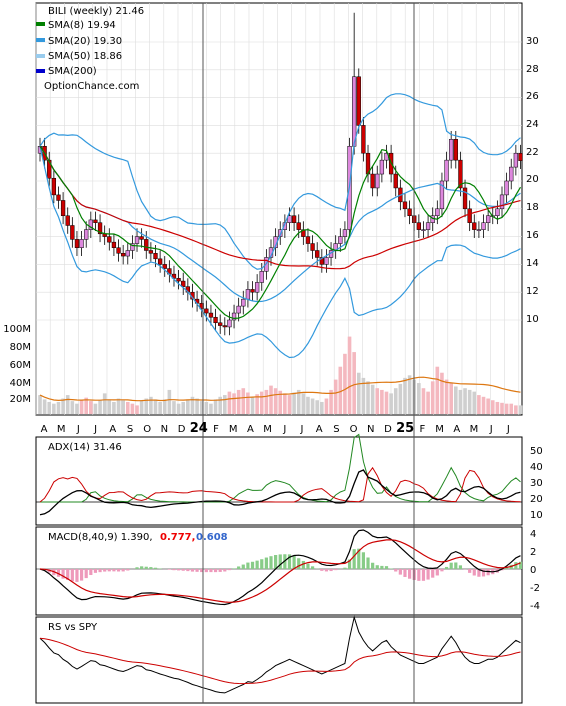 The height and width of the screenshot is (706, 566). What do you see at coordinates (532, 152) in the screenshot?
I see `price-tick: 22` at bounding box center [532, 152].